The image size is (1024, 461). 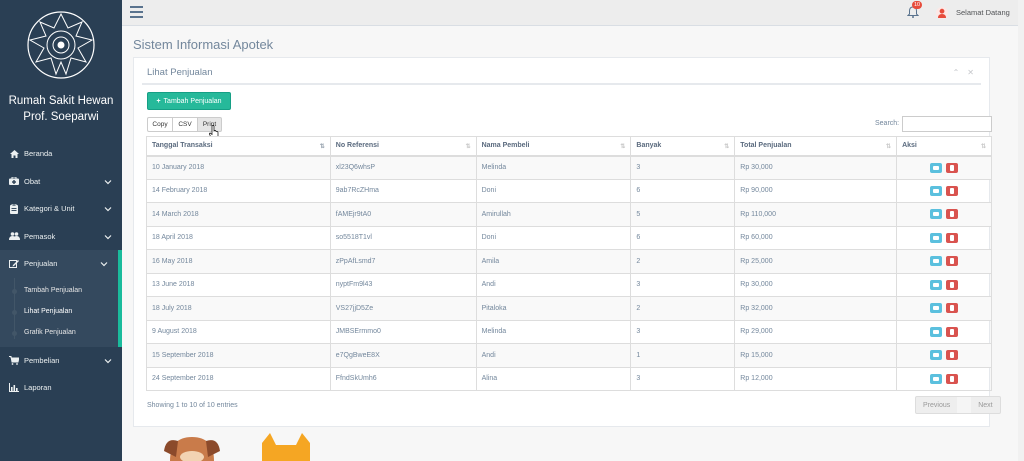 What do you see at coordinates (403, 237) in the screenshot?
I see `cell-no-referensi: so5518T1vl` at bounding box center [403, 237].